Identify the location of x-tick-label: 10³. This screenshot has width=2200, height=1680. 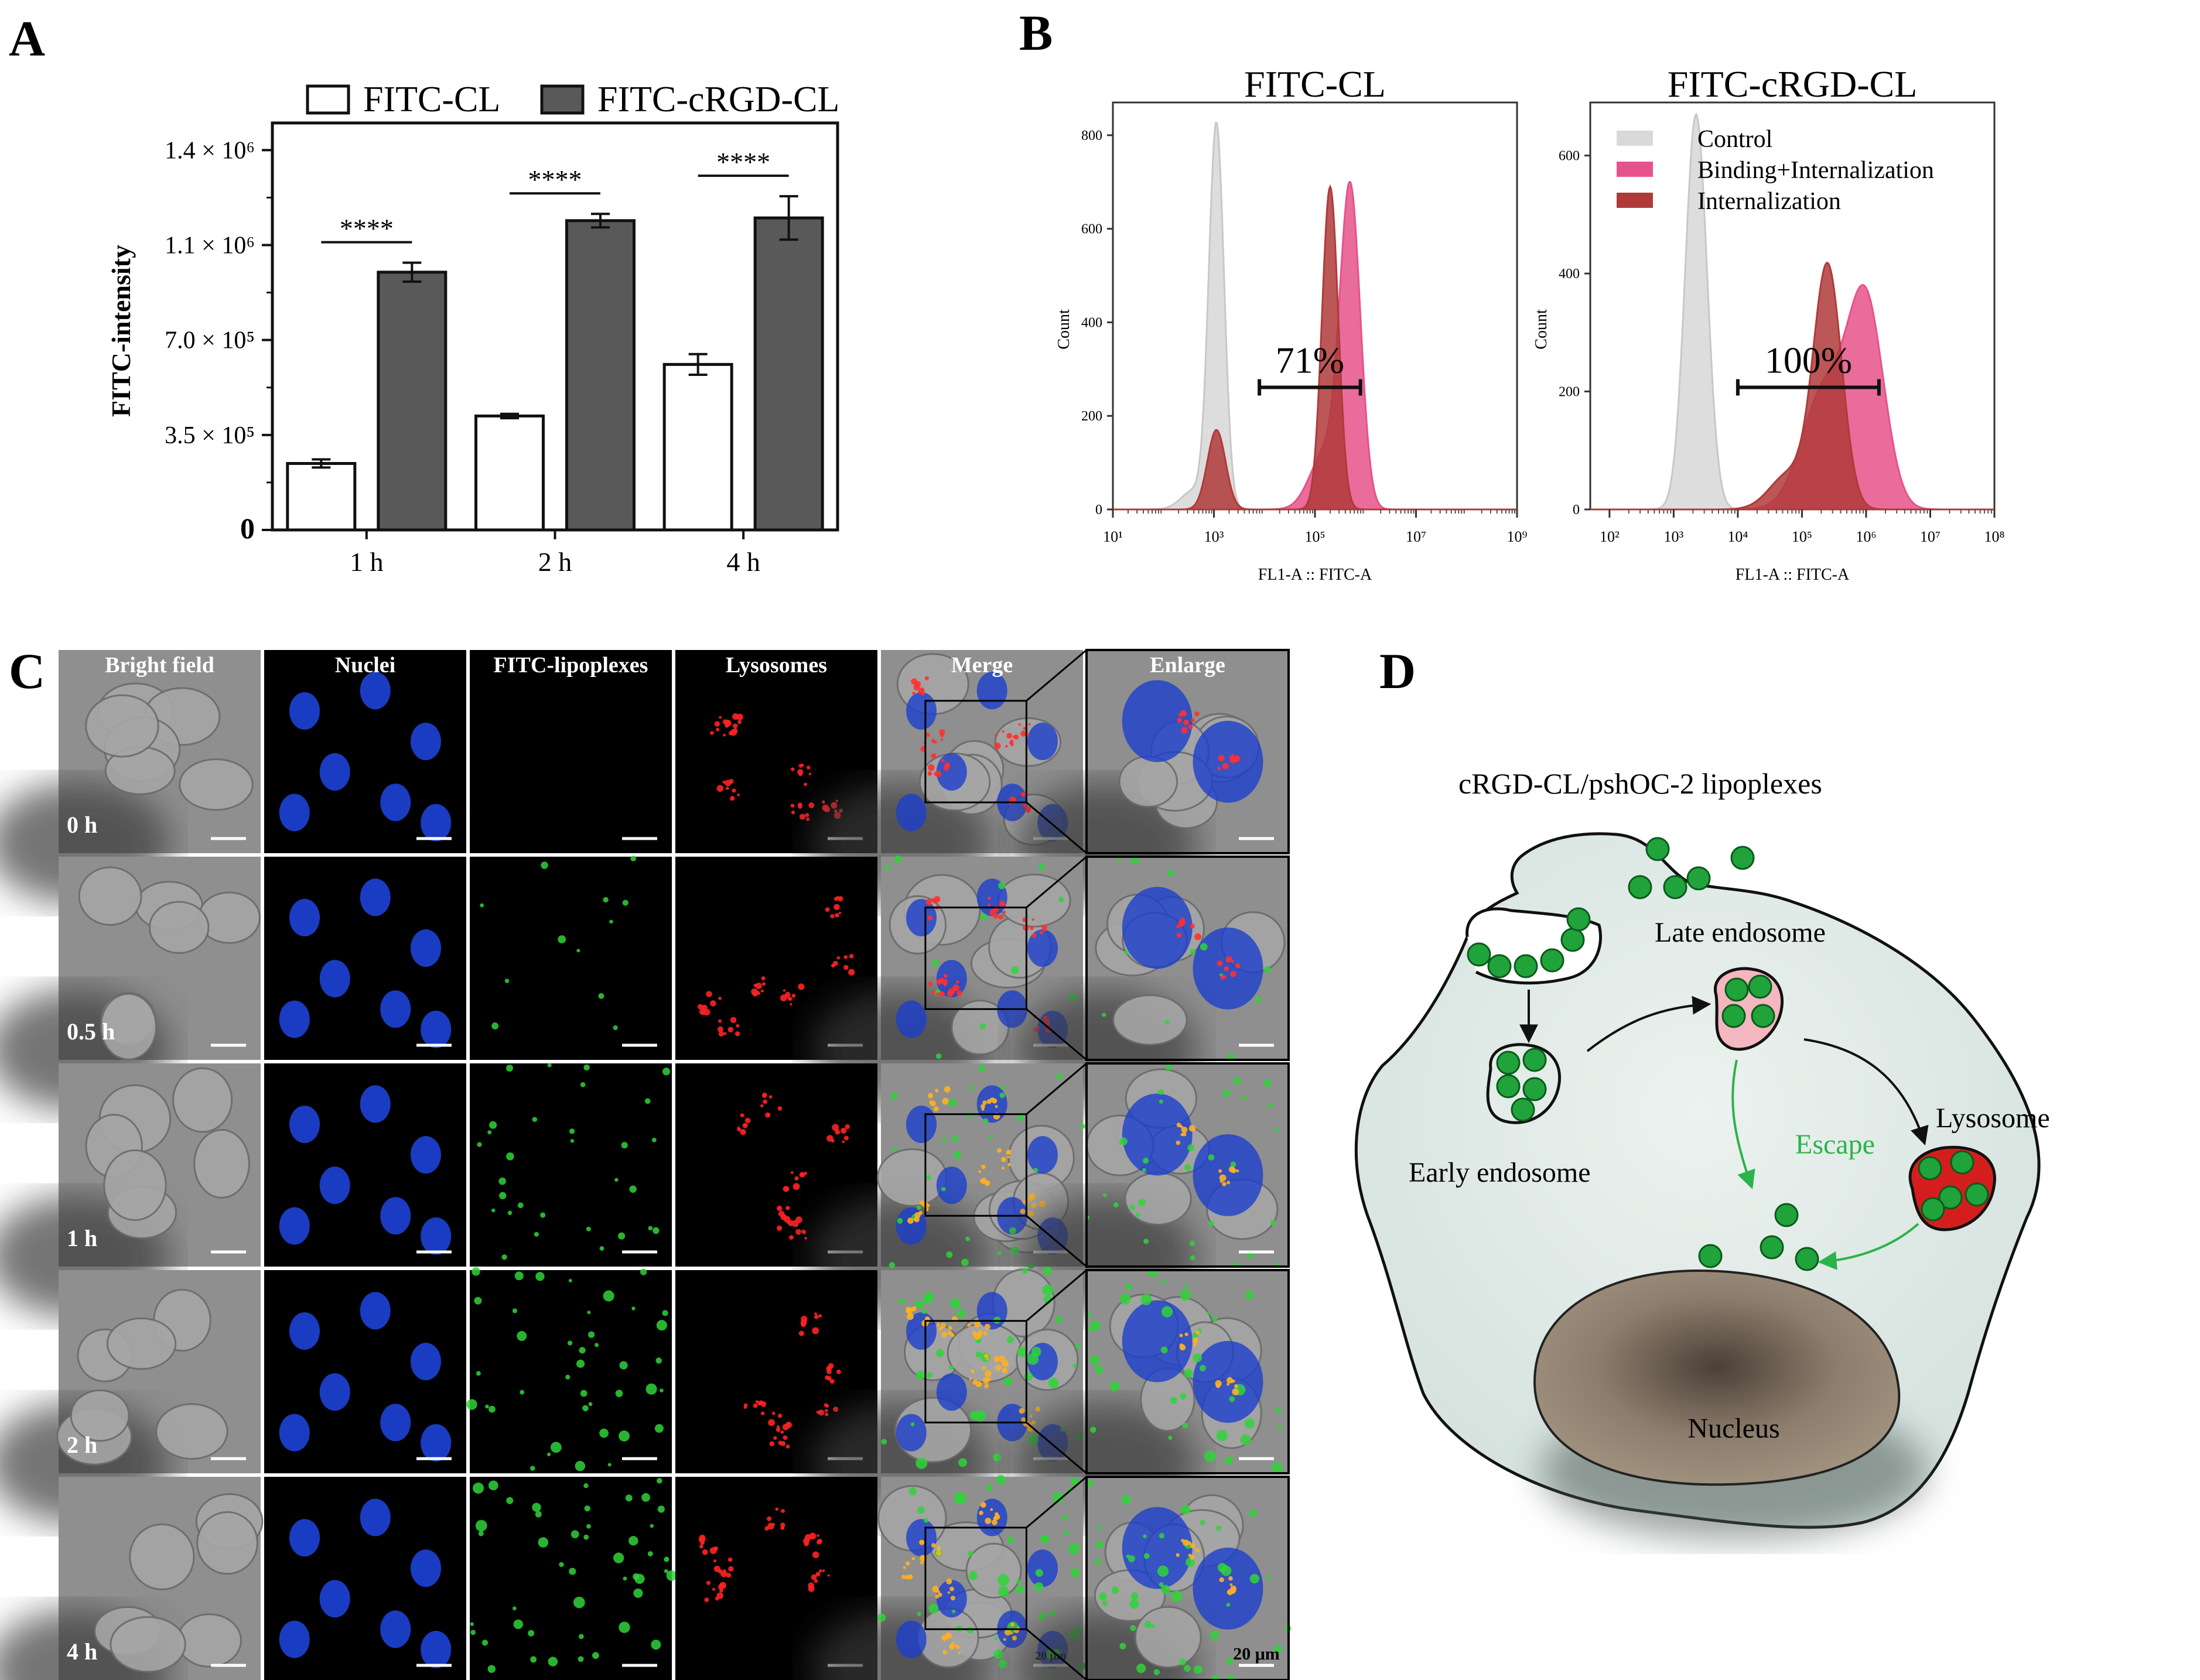
(1673, 536).